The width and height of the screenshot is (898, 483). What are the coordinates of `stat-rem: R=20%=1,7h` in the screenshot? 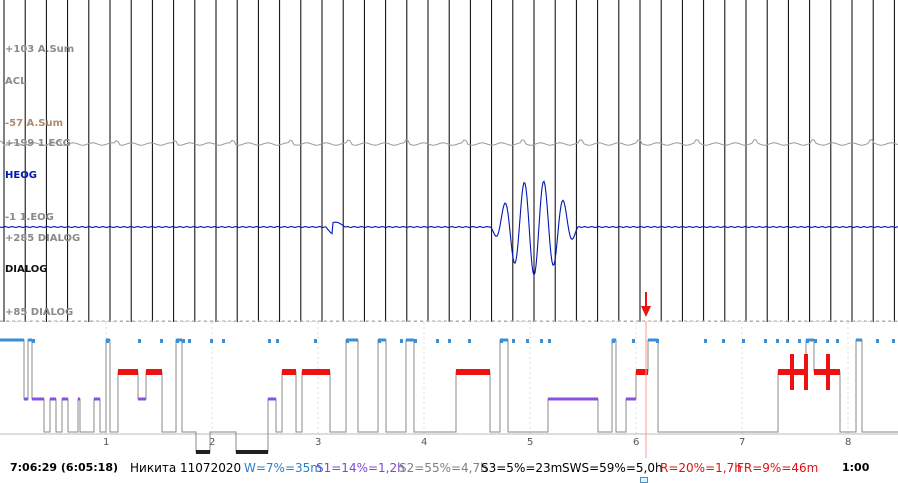 It's located at (701, 468).